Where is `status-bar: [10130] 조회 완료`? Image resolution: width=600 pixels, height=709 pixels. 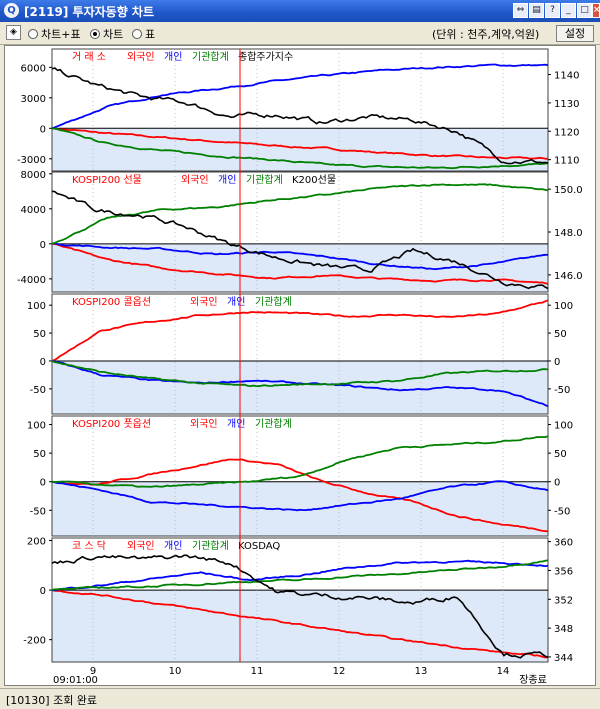
status-bar: [10130] 조회 완료 is located at coordinates (300, 698).